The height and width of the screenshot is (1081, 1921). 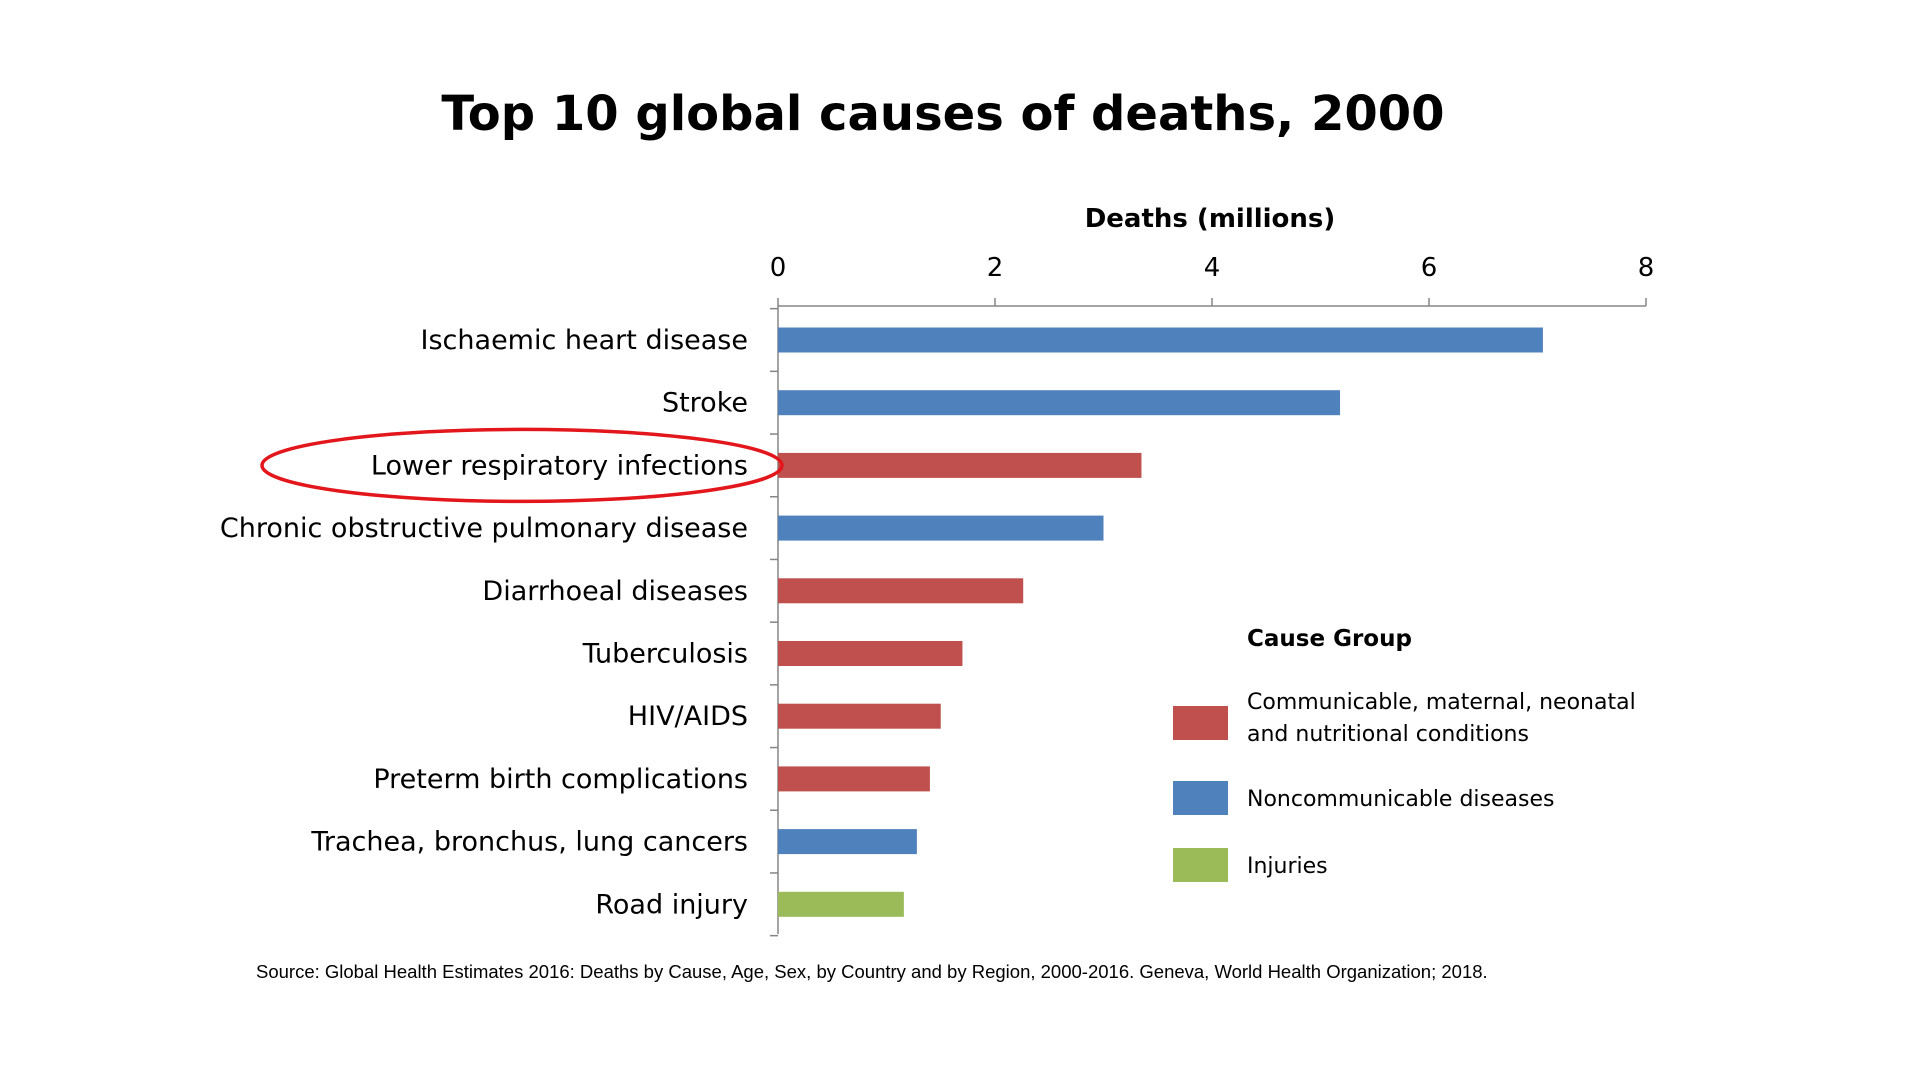 What do you see at coordinates (671, 904) in the screenshot?
I see `category-label: Road injury` at bounding box center [671, 904].